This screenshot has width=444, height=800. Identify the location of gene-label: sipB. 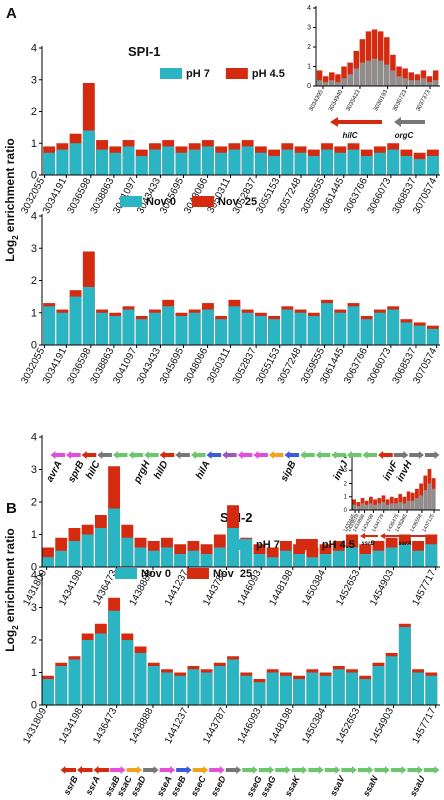
(289, 471).